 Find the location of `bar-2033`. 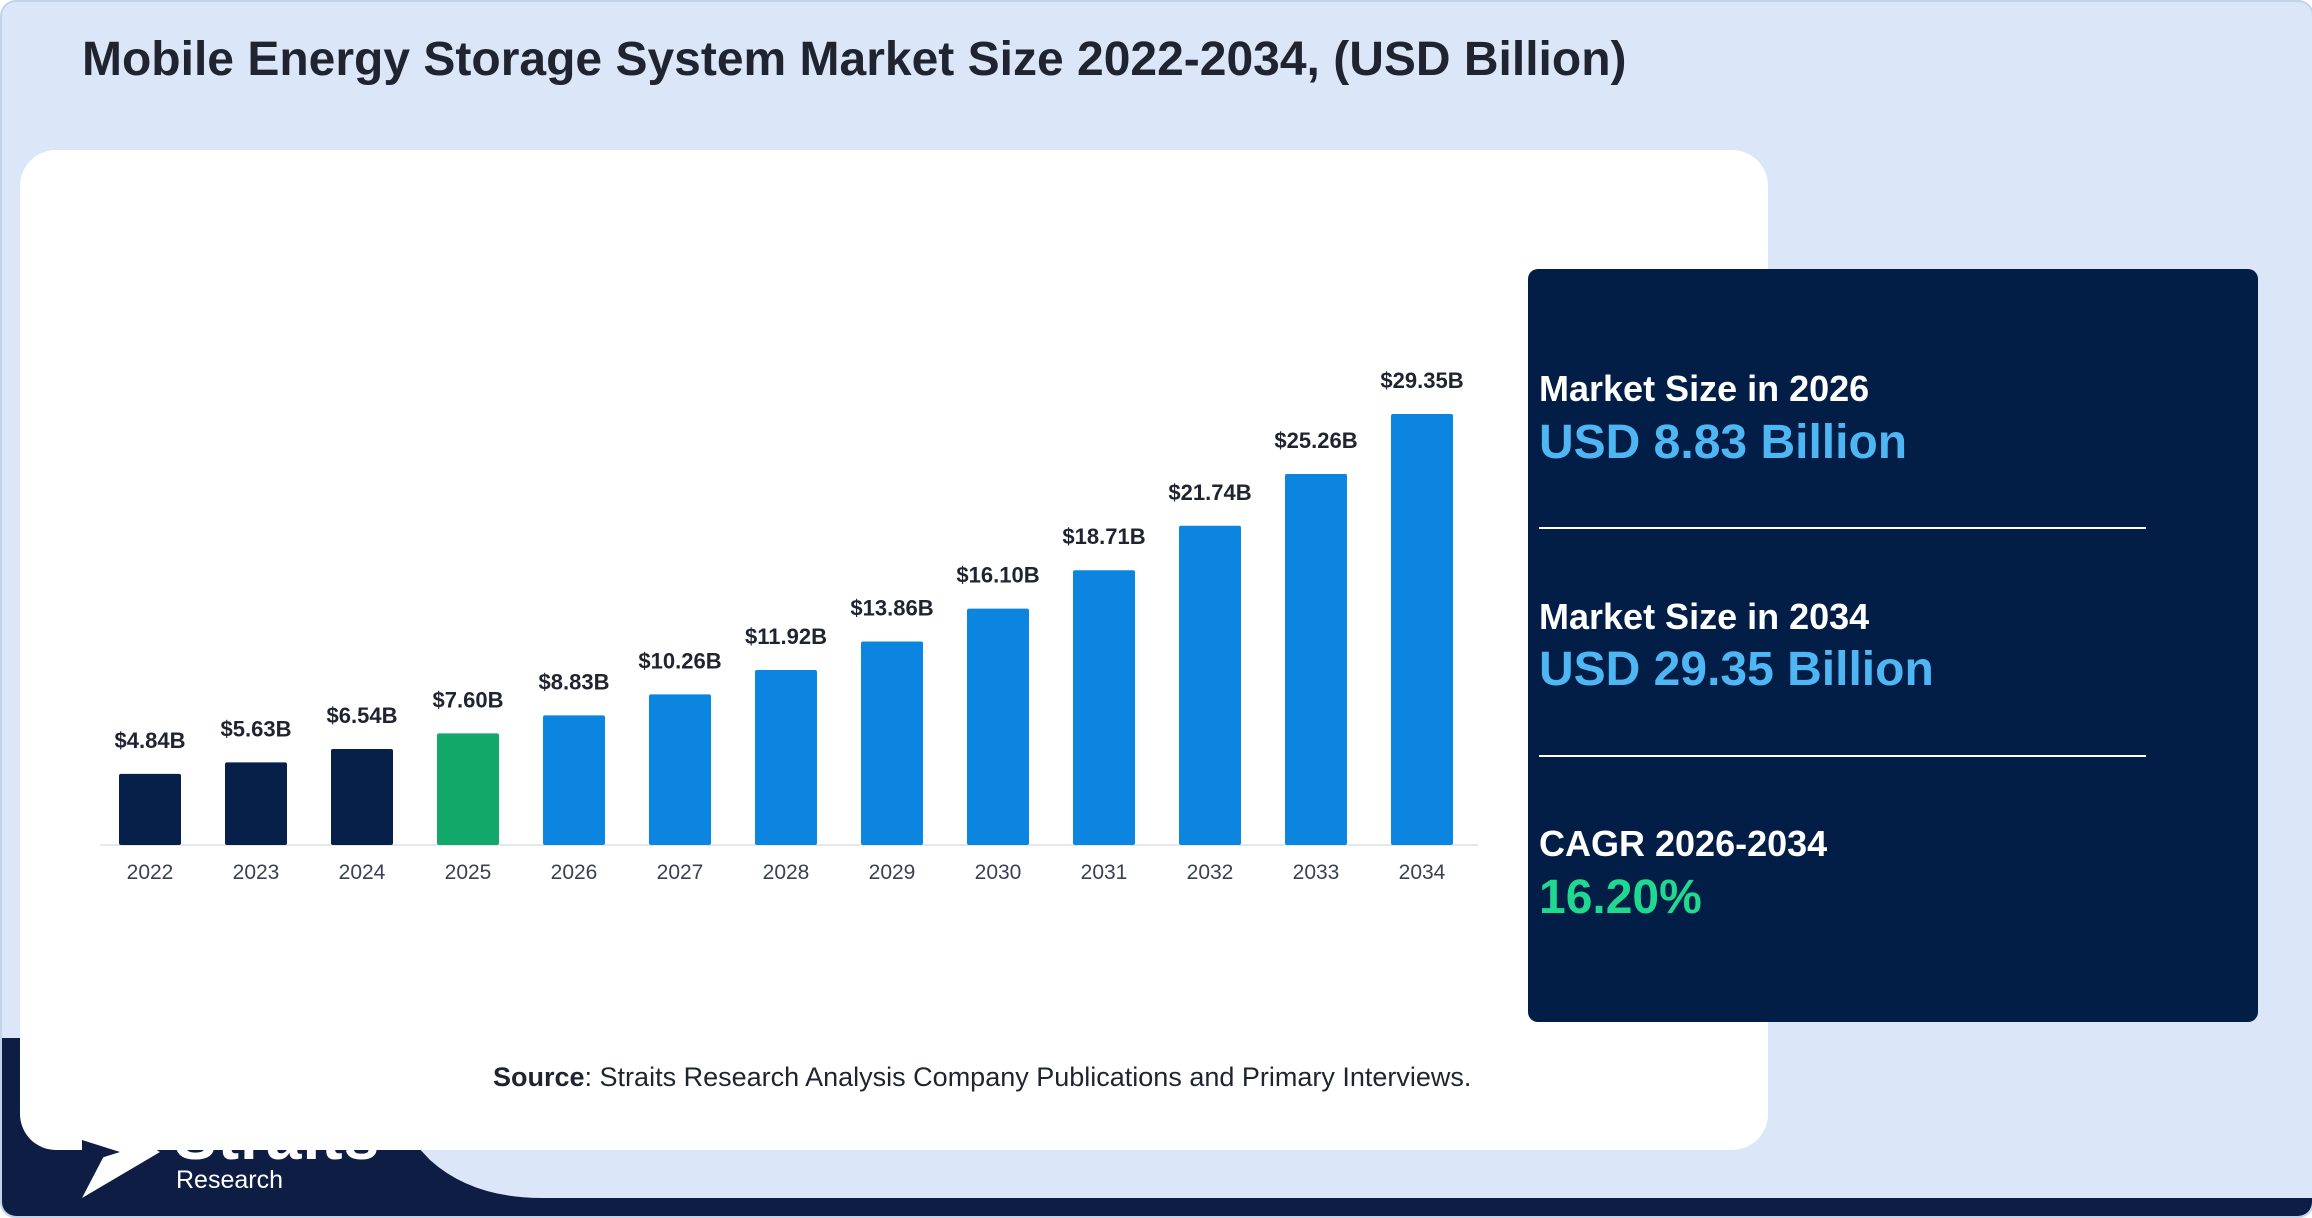

bar-2033 is located at coordinates (1316, 659).